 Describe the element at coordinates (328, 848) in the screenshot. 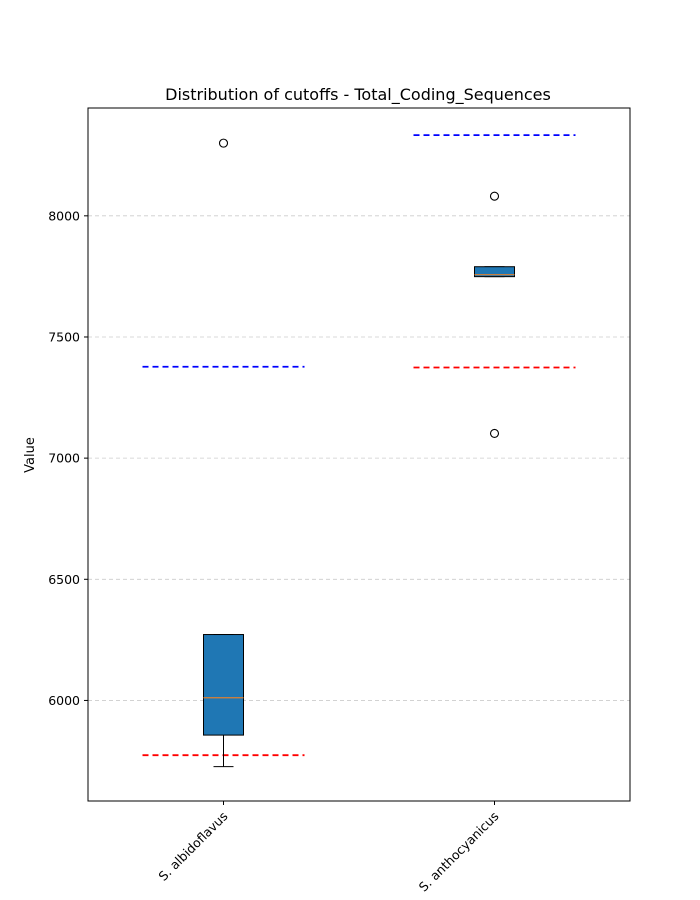

I see `x-axis-ticks: S. albidoflavus S. anthocyanicus` at that location.